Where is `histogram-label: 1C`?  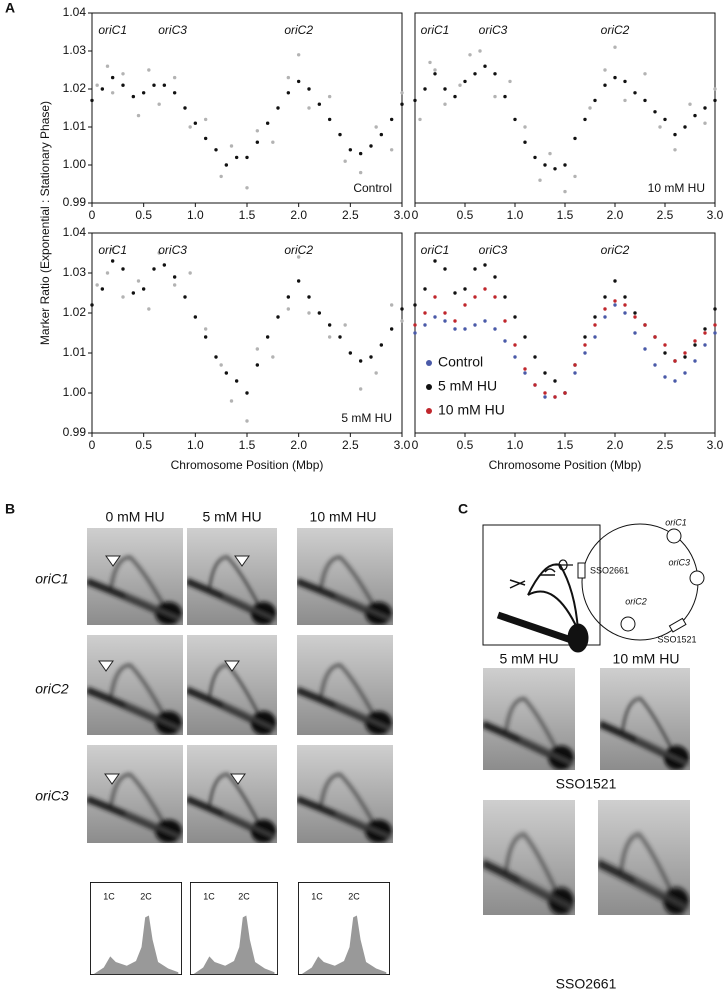
histogram-label: 1C is located at coordinates (209, 896).